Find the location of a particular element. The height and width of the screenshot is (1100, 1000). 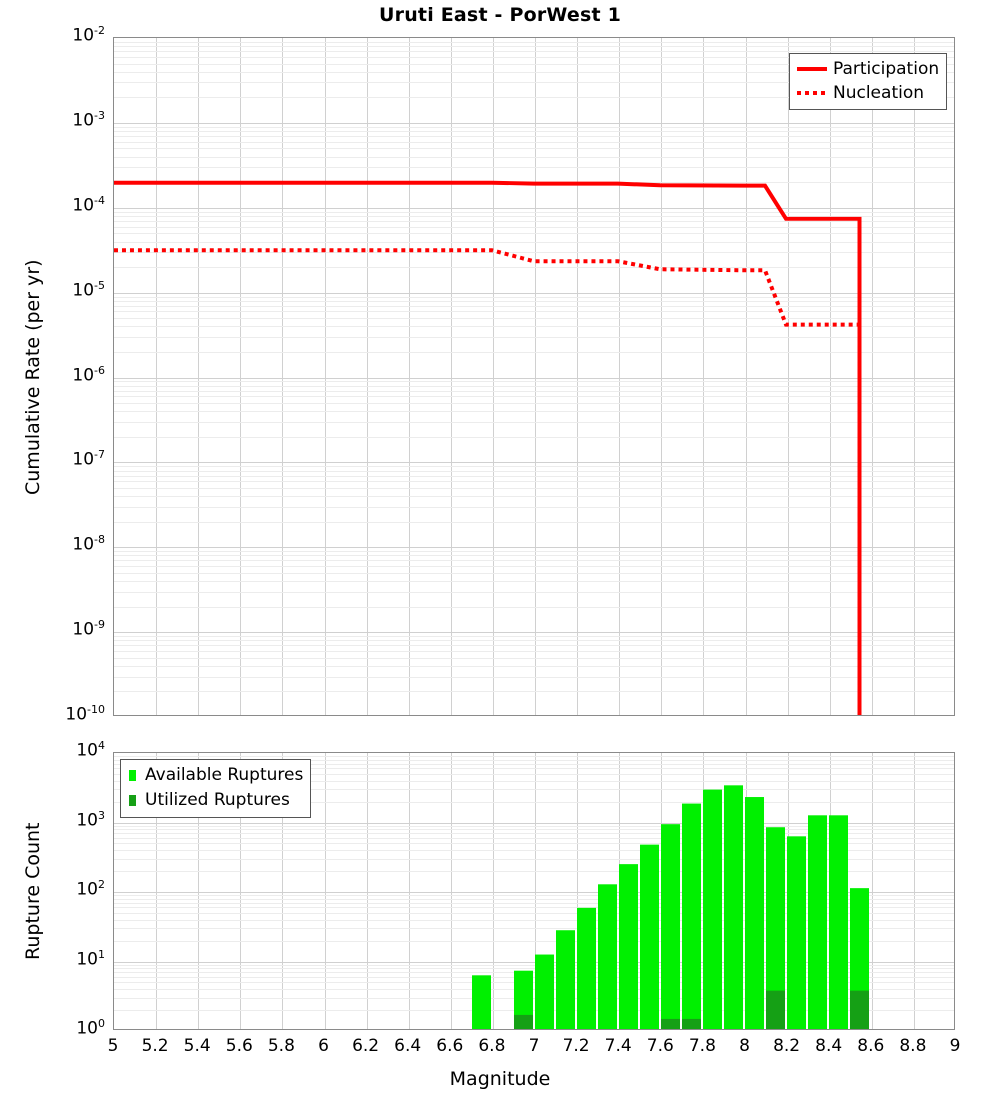

top-y-tick: 10⁻¹⁰ is located at coordinates (85, 714).